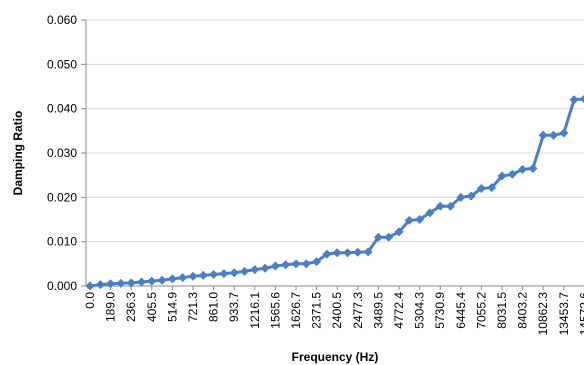 Image resolution: width=584 pixels, height=365 pixels. What do you see at coordinates (214, 307) in the screenshot?
I see `x-tick-label: 861.0` at bounding box center [214, 307].